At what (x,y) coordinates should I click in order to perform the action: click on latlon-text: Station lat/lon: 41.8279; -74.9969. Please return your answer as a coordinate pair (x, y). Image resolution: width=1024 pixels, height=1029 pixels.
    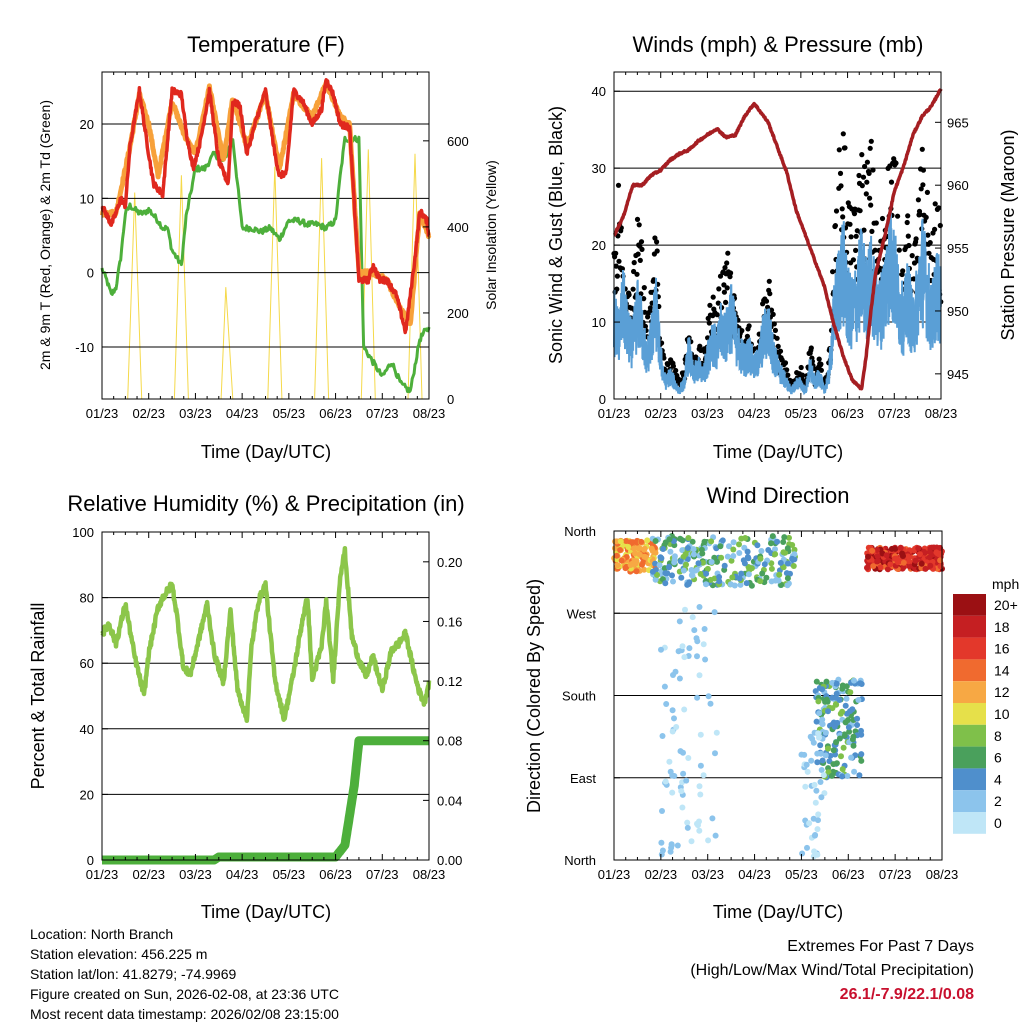
    Looking at the image, I should click on (133, 974).